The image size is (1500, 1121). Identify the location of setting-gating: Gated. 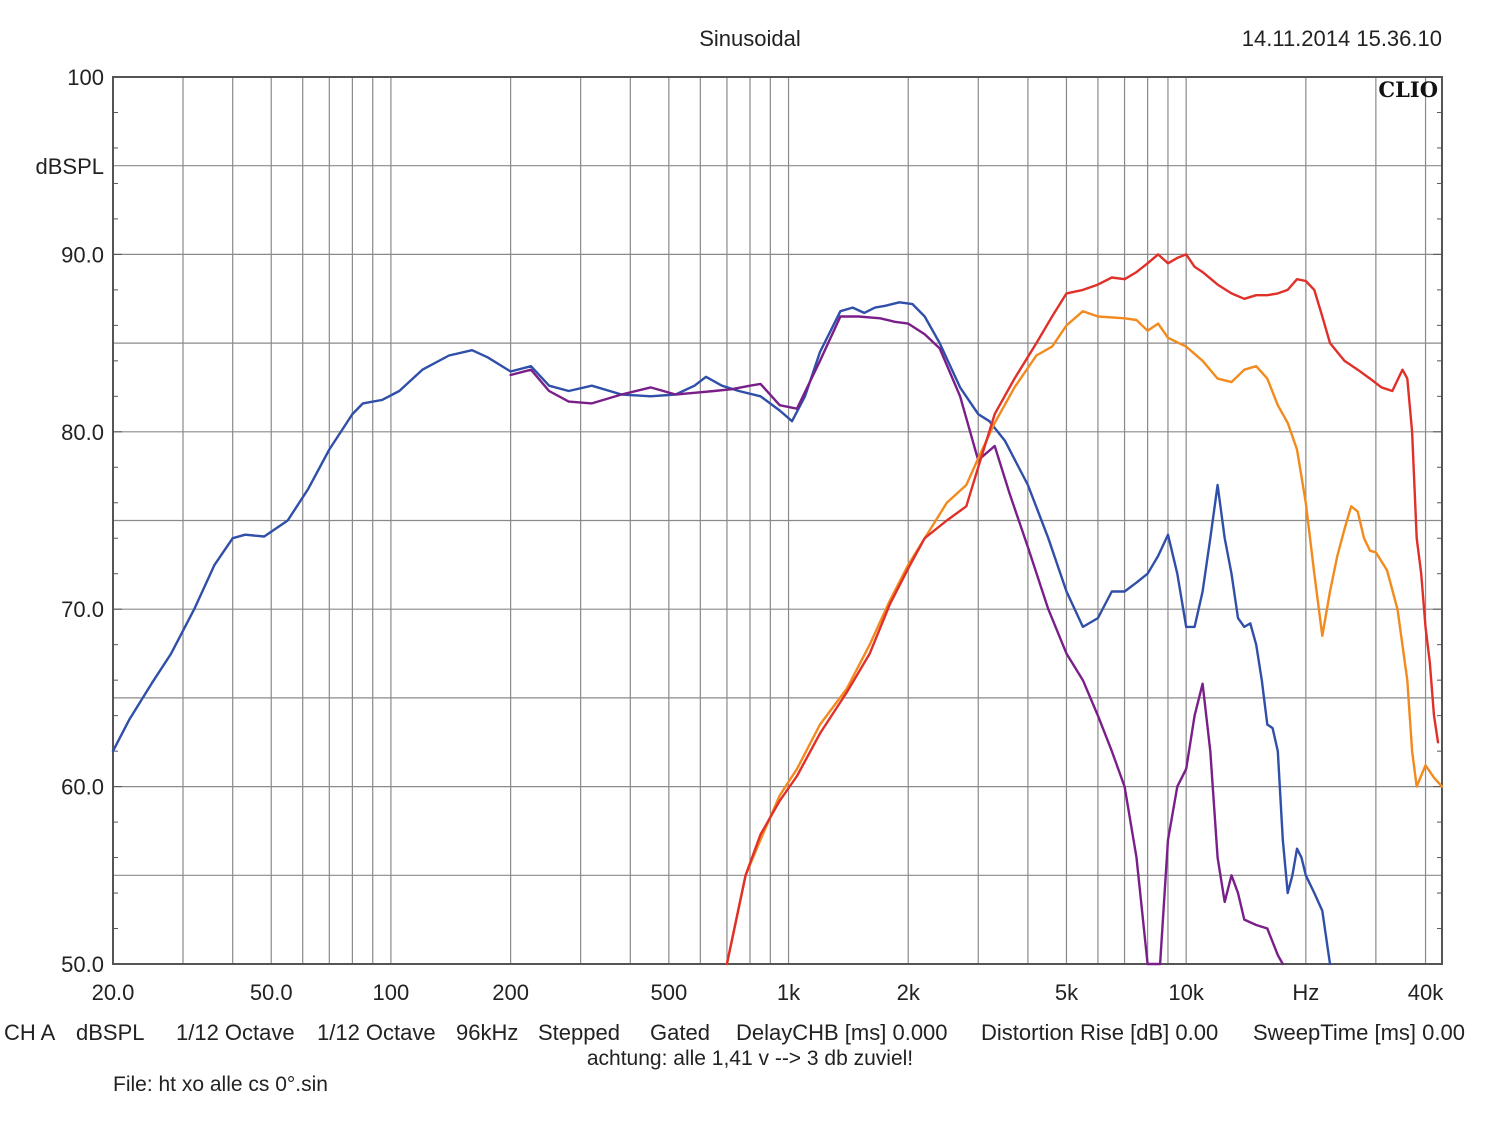
(680, 1032).